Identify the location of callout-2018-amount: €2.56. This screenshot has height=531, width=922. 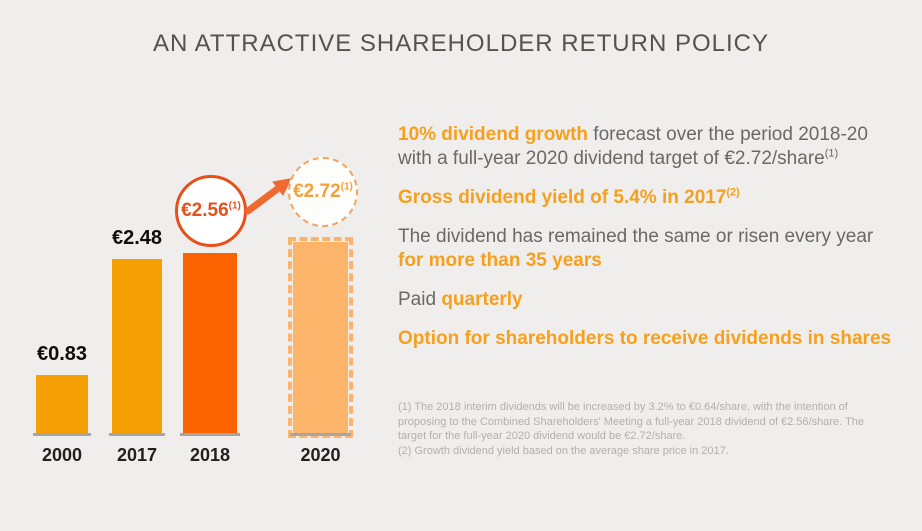
(205, 210).